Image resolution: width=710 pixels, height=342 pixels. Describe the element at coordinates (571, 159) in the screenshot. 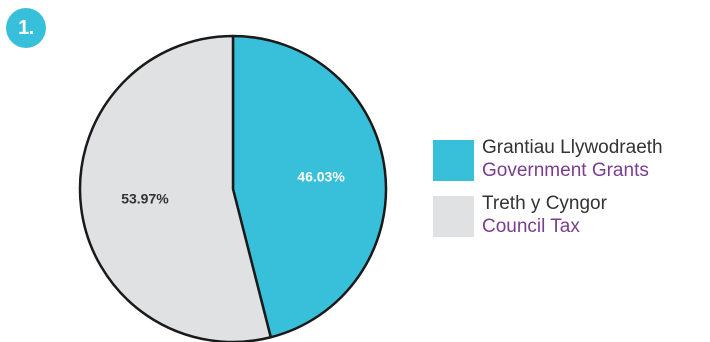

I see `legend-item-government-grants: Grantiau Llywodraeth Government Grants` at that location.